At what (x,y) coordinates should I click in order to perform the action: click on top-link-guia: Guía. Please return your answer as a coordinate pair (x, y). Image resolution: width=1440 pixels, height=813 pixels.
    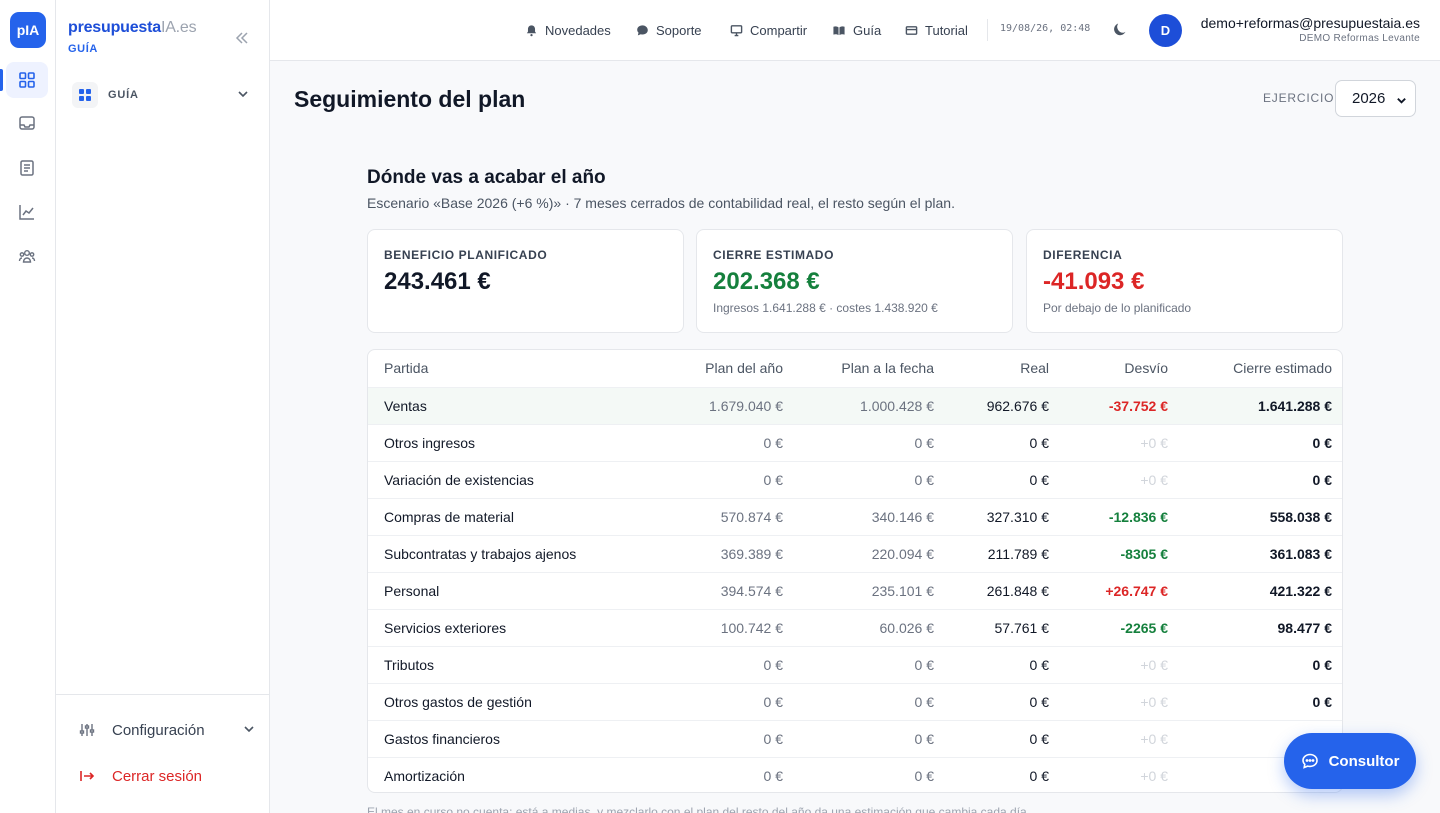
    Looking at the image, I should click on (856, 30).